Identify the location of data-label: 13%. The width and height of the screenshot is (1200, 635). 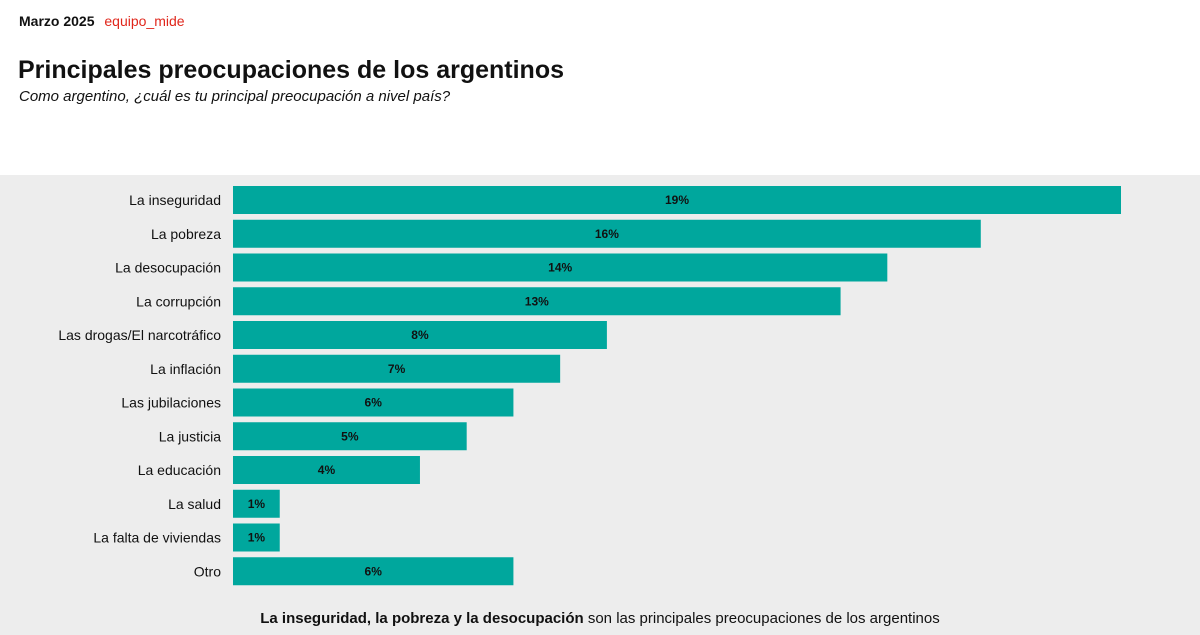
(537, 301).